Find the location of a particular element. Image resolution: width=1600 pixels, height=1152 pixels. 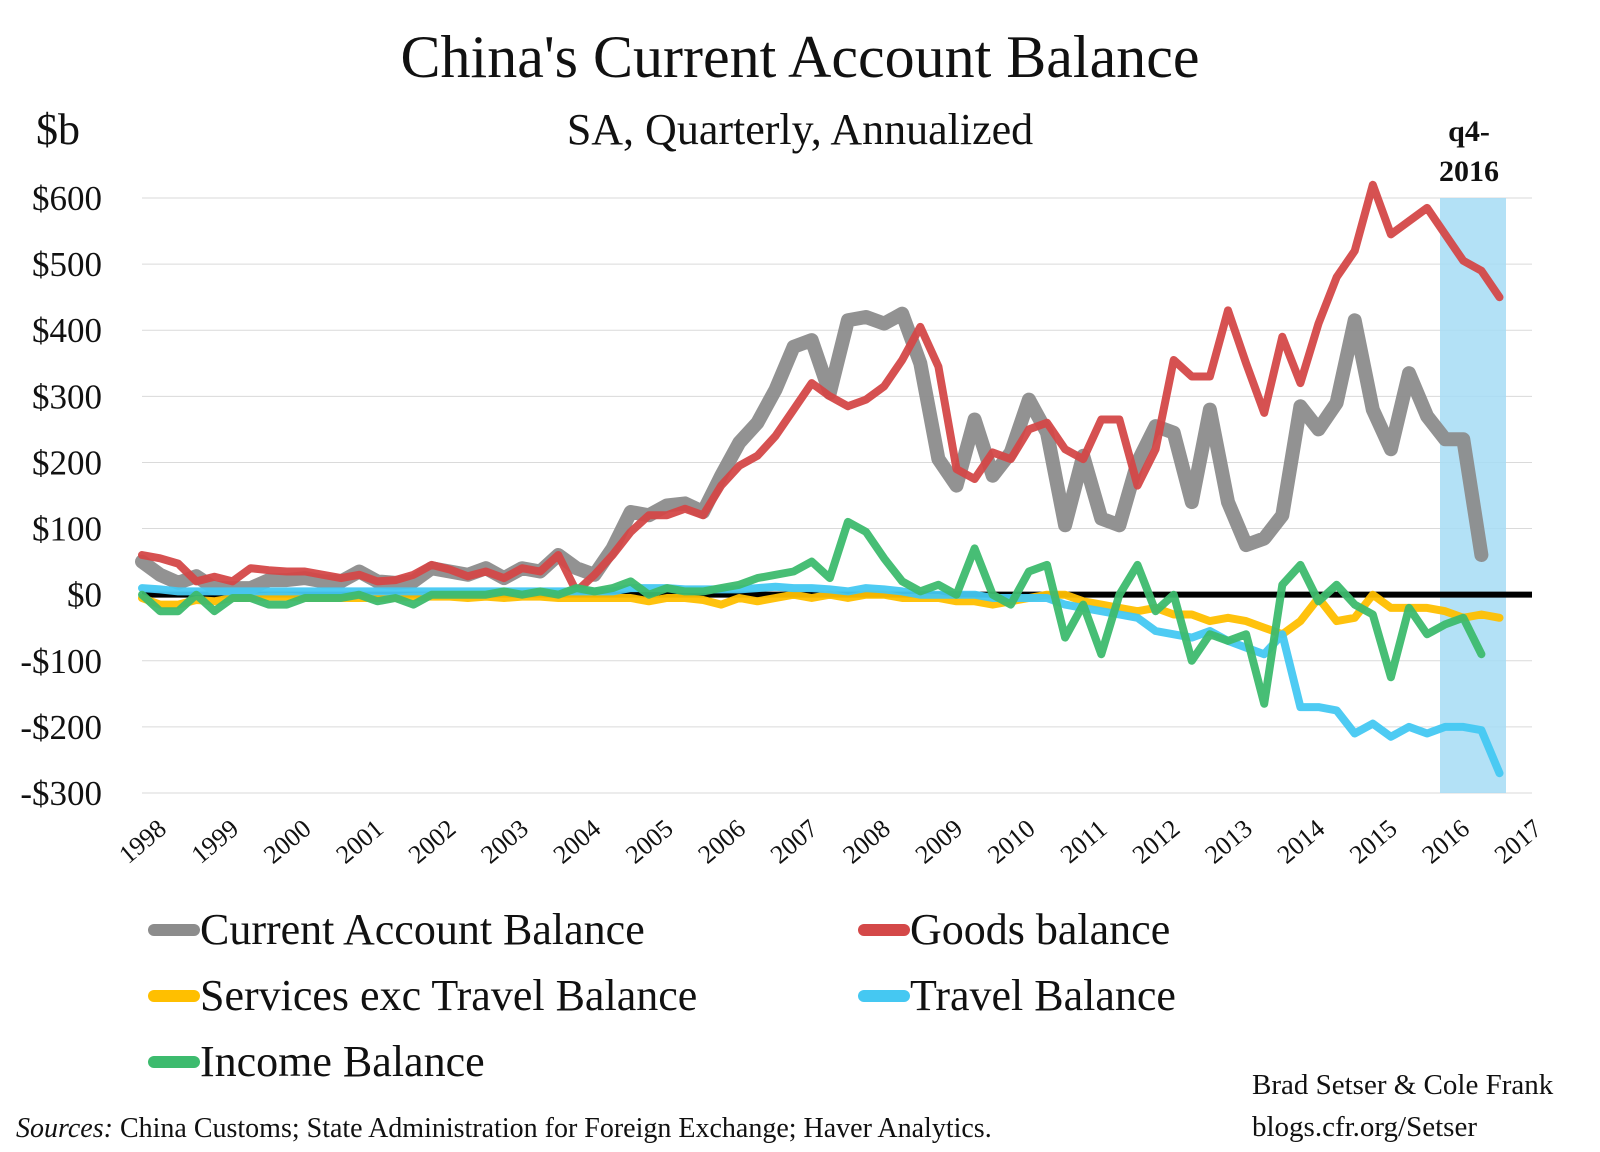

legend-label-income: Income Balance is located at coordinates (342, 1061).